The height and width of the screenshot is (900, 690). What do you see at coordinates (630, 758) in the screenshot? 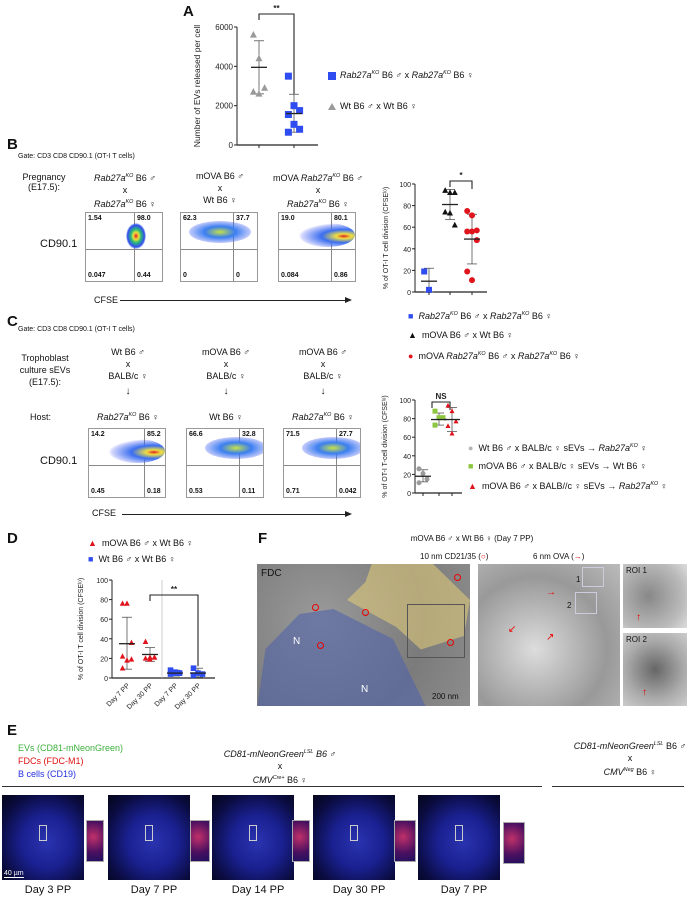
I see `cross-line: x` at bounding box center [630, 758].